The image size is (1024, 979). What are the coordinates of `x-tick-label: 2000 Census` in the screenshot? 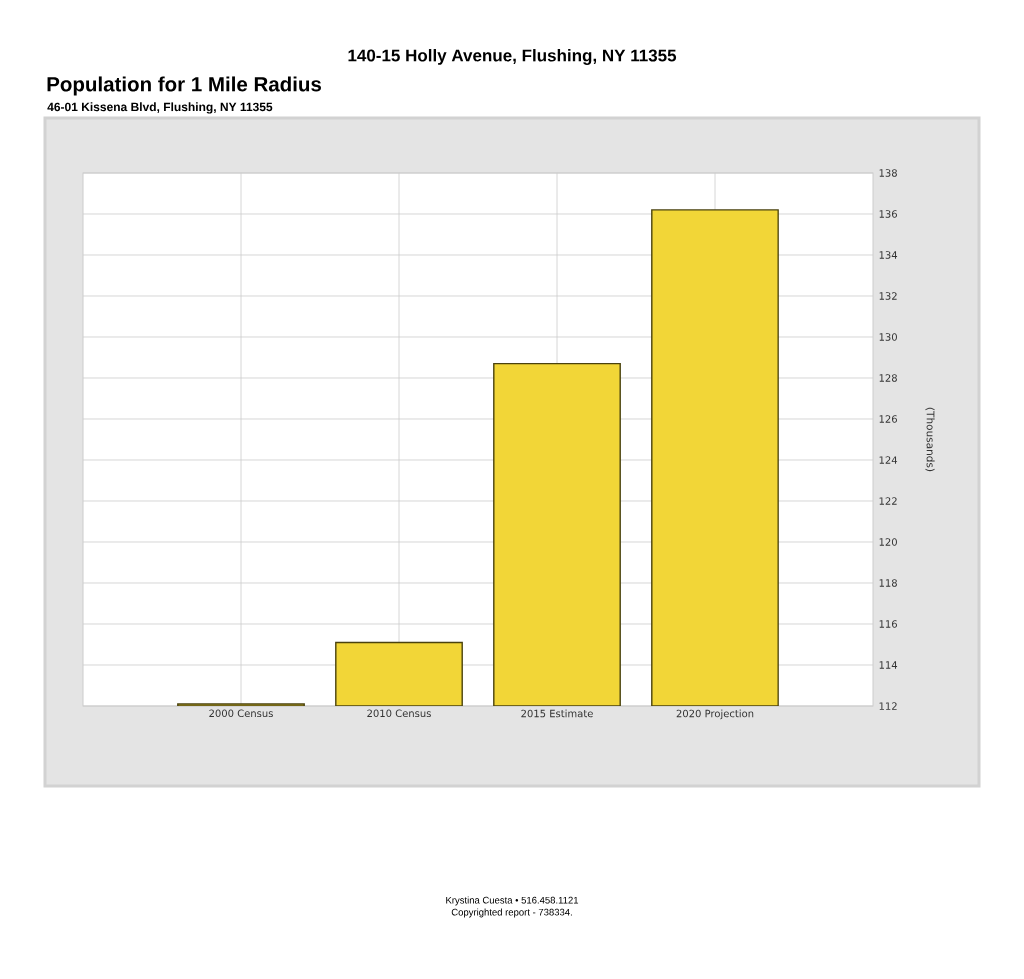 It's located at (241, 713).